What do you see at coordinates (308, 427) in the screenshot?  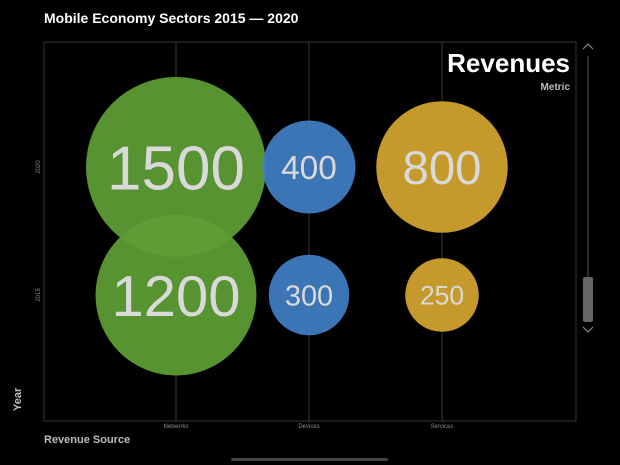 I see `x-tick-devices: Devices` at bounding box center [308, 427].